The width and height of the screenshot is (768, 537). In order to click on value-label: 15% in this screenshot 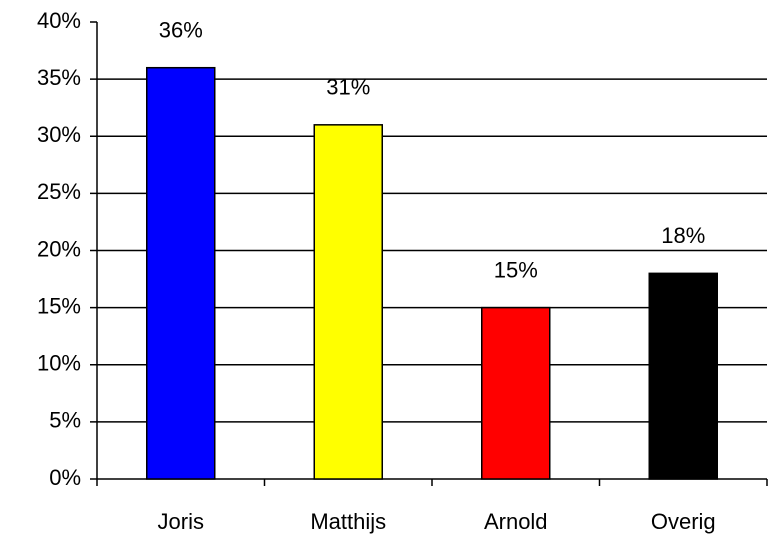, I will do `click(516, 269)`.